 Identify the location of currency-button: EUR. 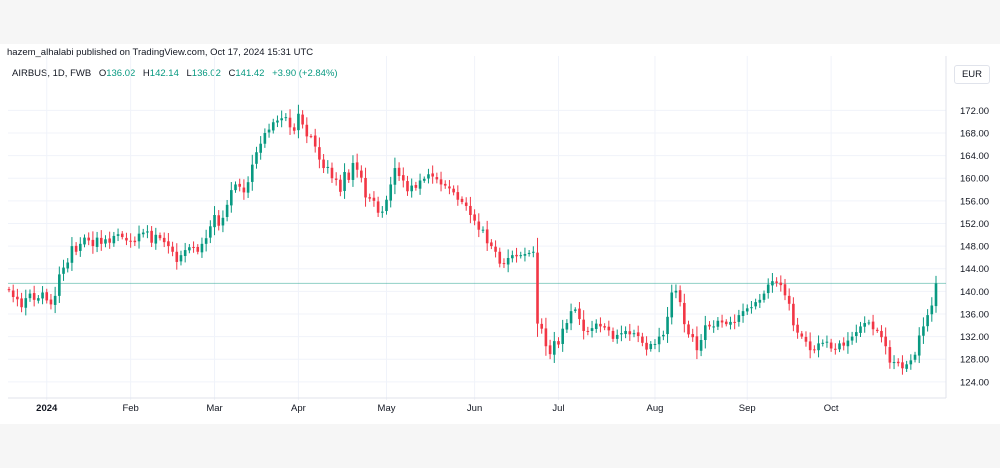
(972, 74).